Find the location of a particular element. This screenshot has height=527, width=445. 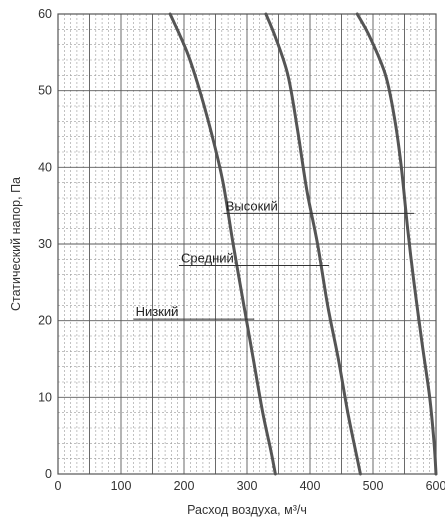

x-tick-label: 600 is located at coordinates (435, 486).